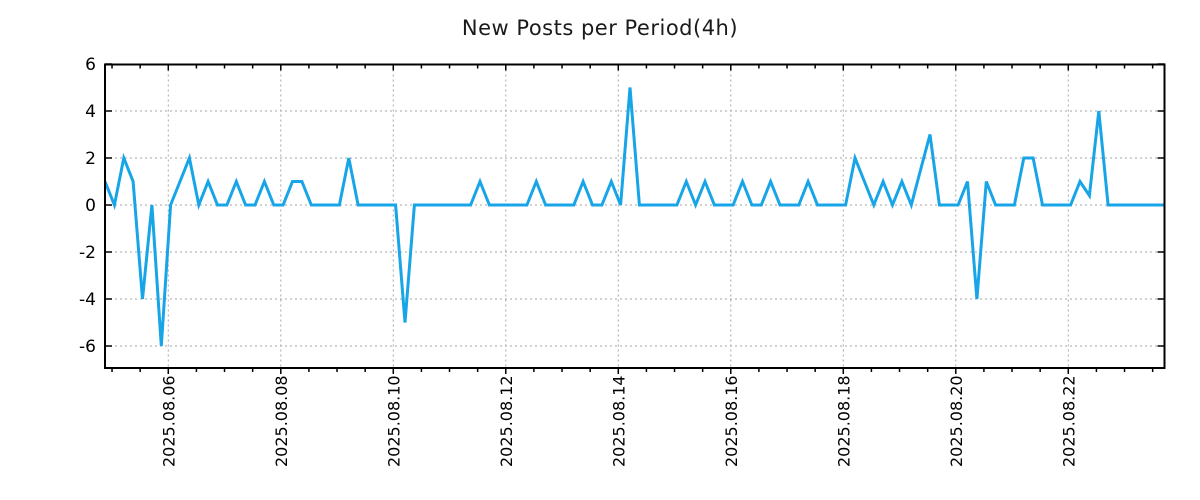  I want to click on y-tick-label: -6, so click(87, 347).